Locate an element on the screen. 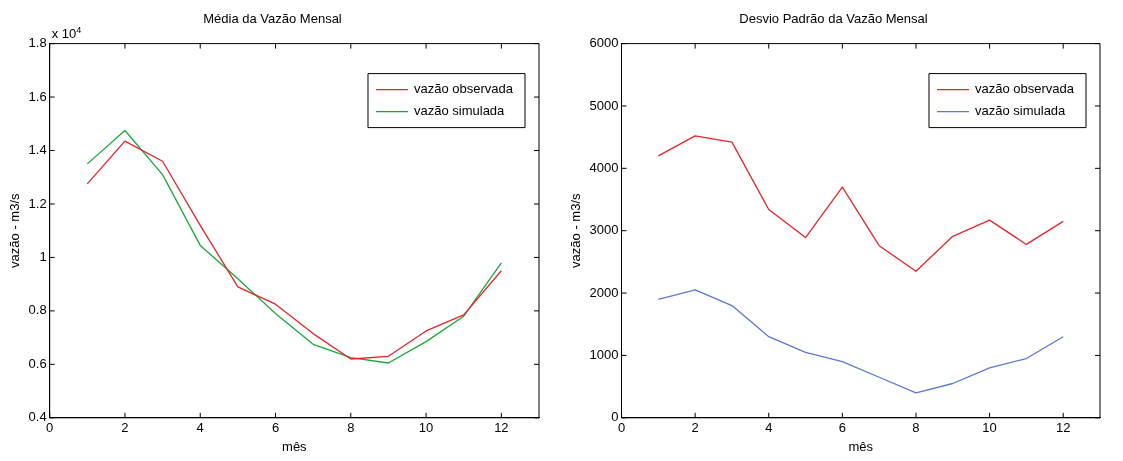 The height and width of the screenshot is (461, 1123). y-tick-label: 1.4 is located at coordinates (37, 150).